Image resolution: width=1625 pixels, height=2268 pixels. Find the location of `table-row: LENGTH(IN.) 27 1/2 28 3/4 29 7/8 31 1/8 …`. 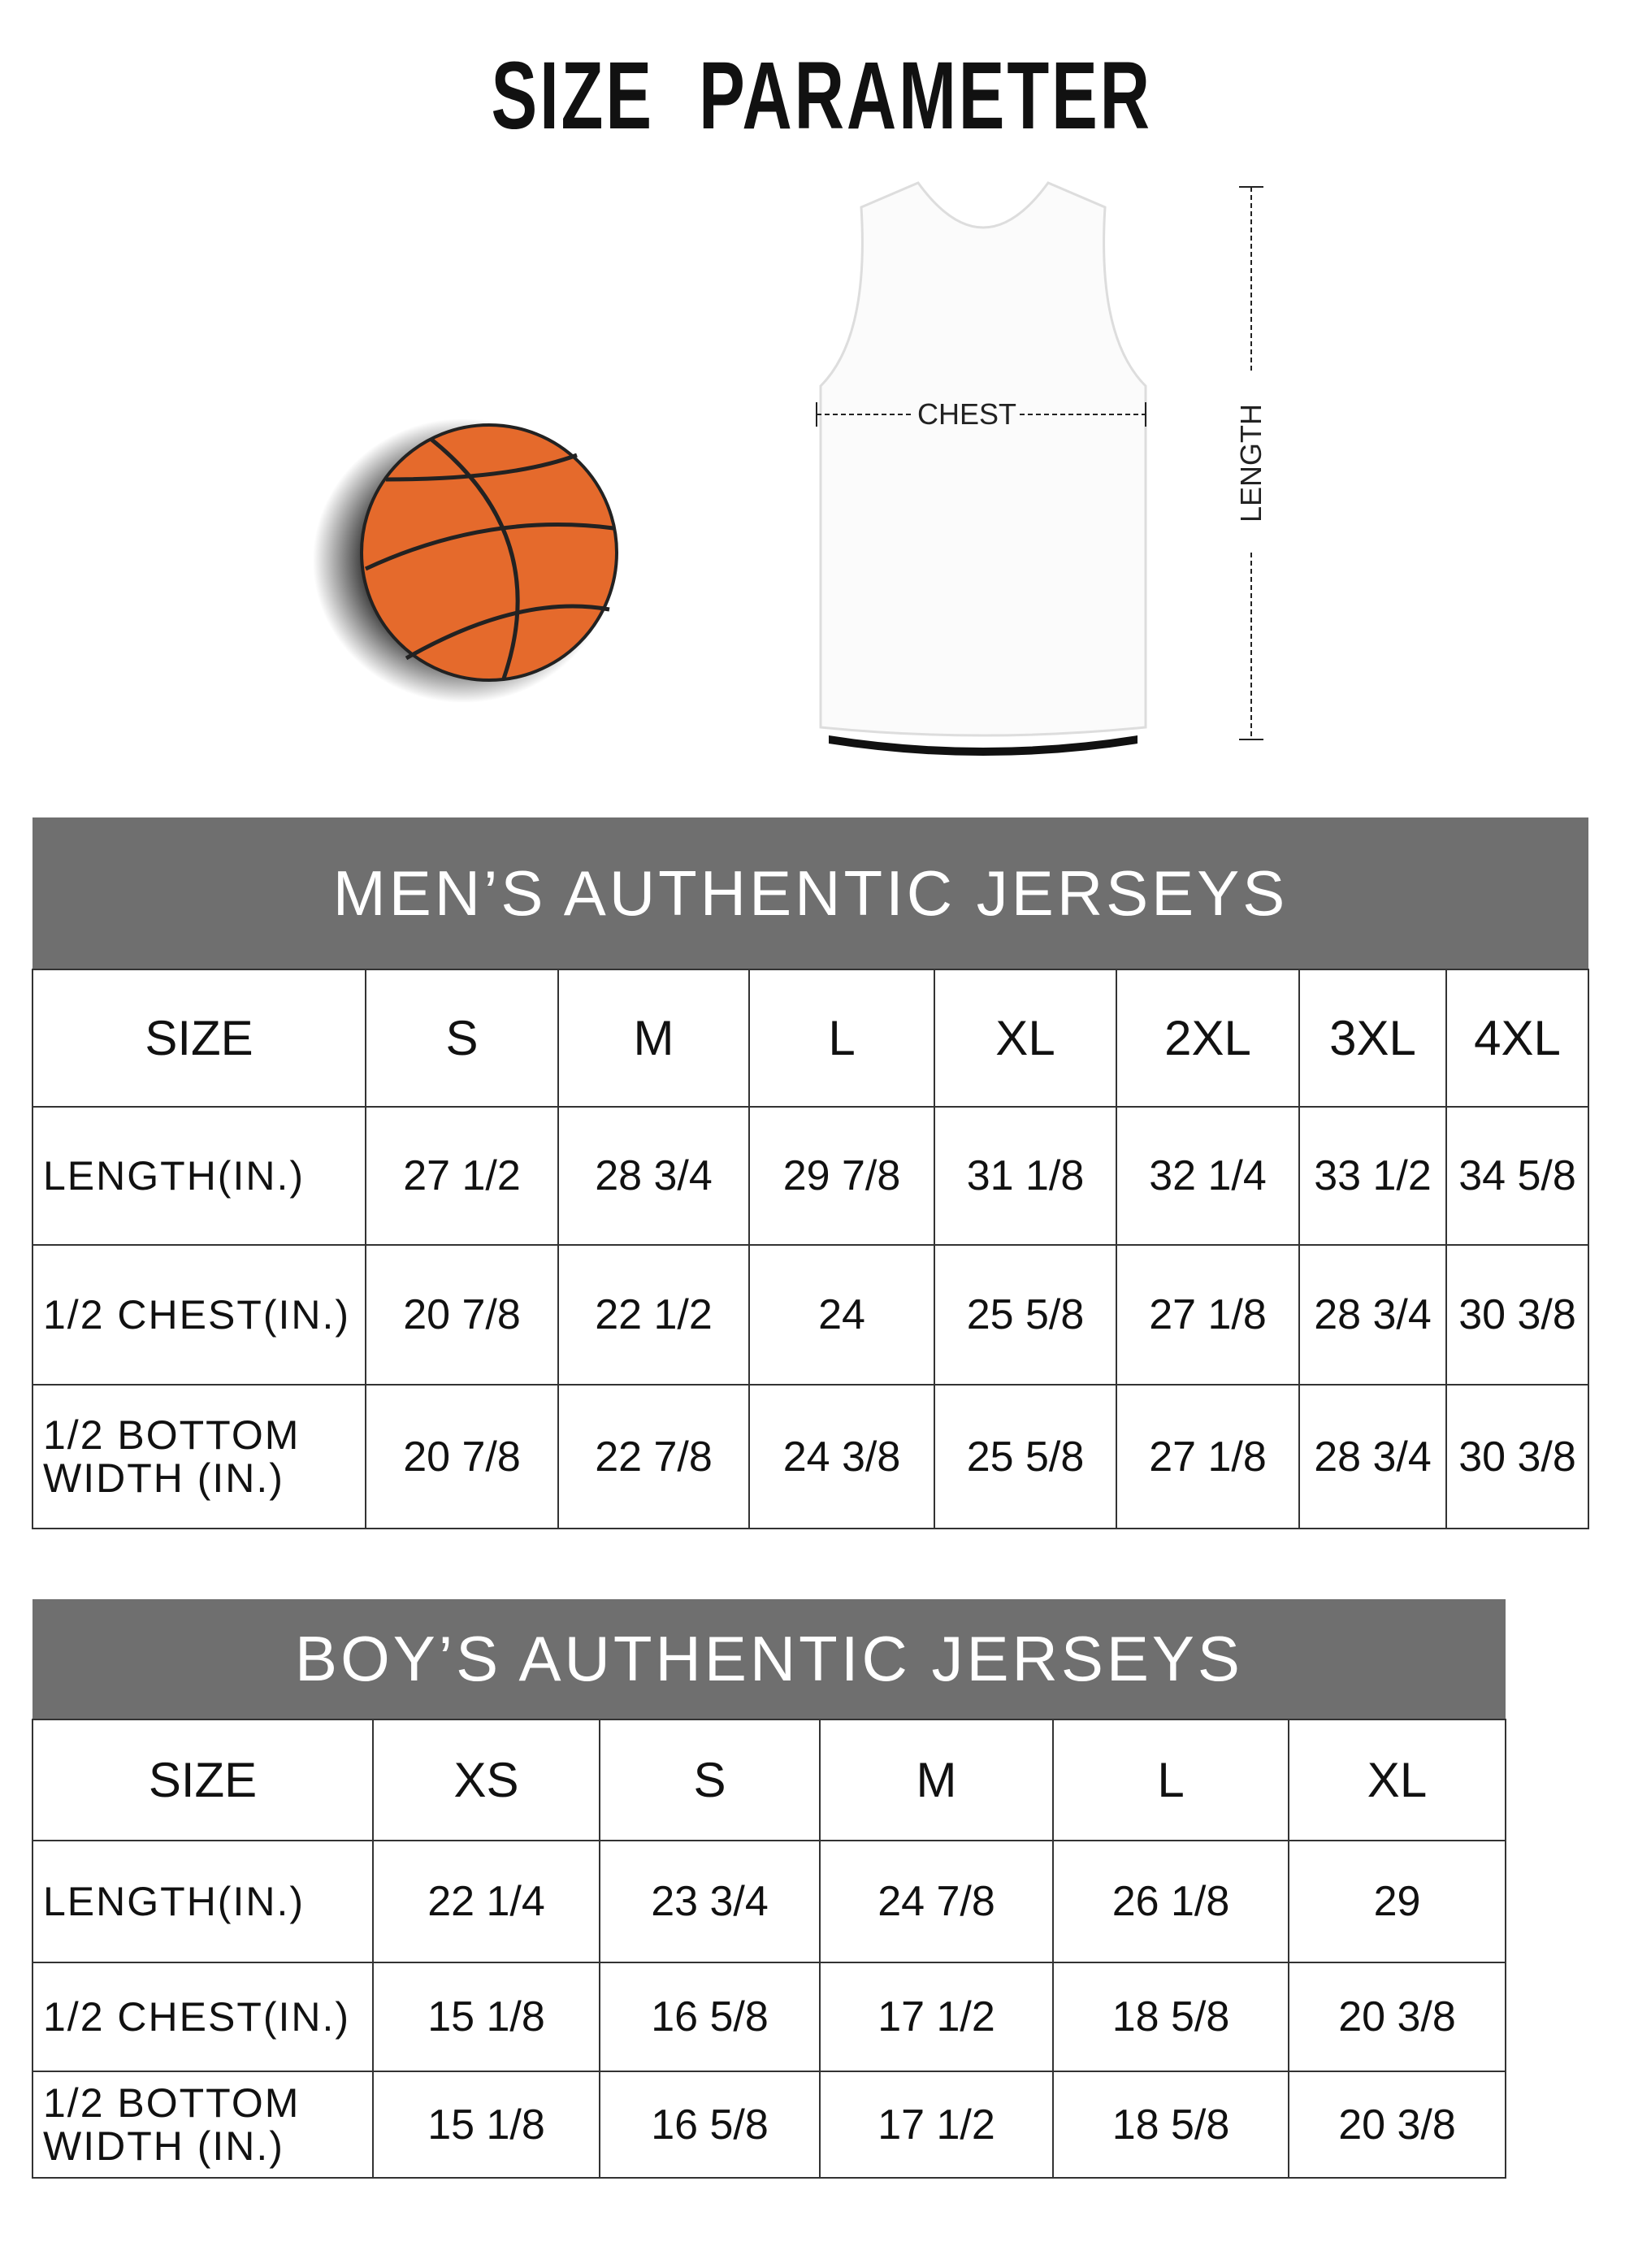

table-row: LENGTH(IN.) 27 1/2 28 3/4 29 7/8 31 1/8 … is located at coordinates (811, 1176).